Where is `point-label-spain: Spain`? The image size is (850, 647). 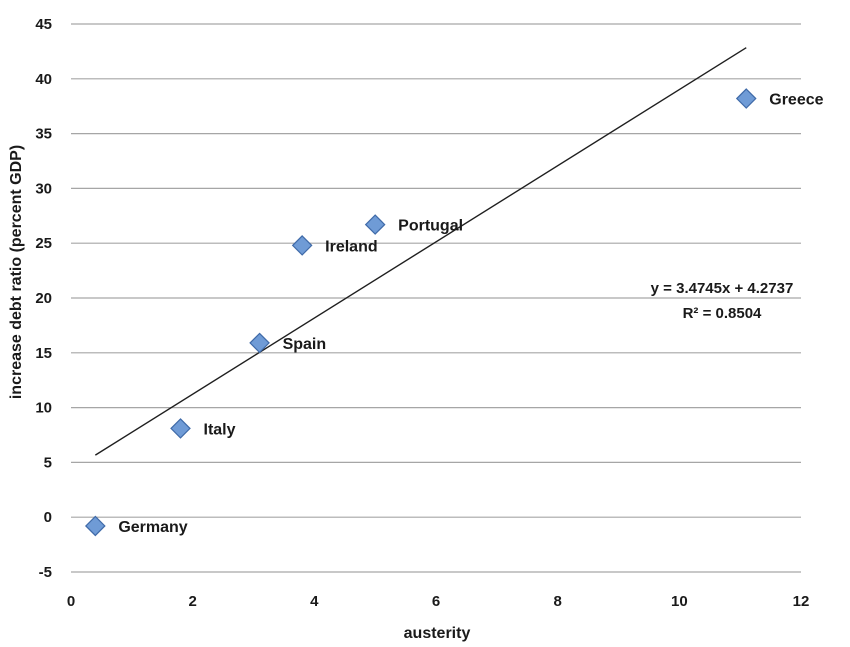
point-label-spain: Spain is located at coordinates (305, 344).